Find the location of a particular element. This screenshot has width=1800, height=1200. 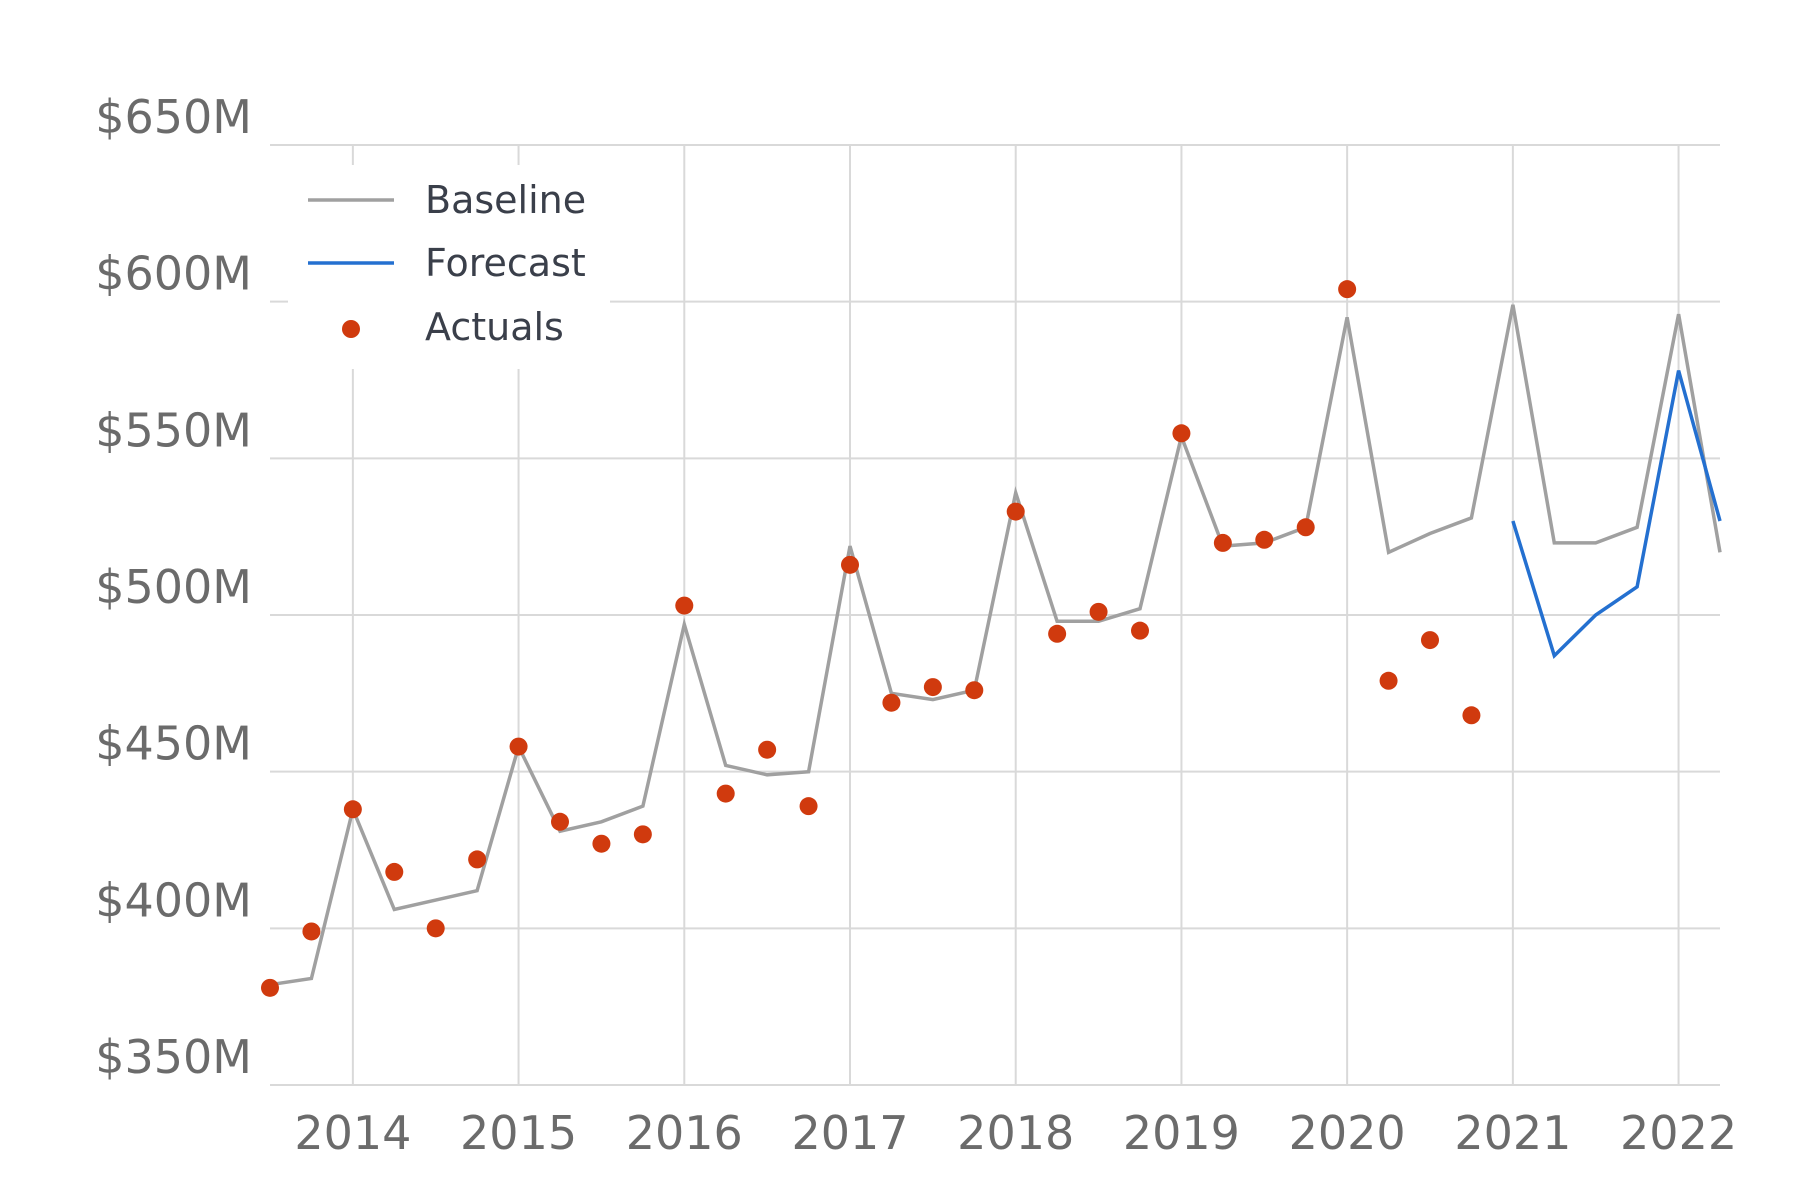

legend: Baseline Forecast Actuals is located at coordinates (449, 267).